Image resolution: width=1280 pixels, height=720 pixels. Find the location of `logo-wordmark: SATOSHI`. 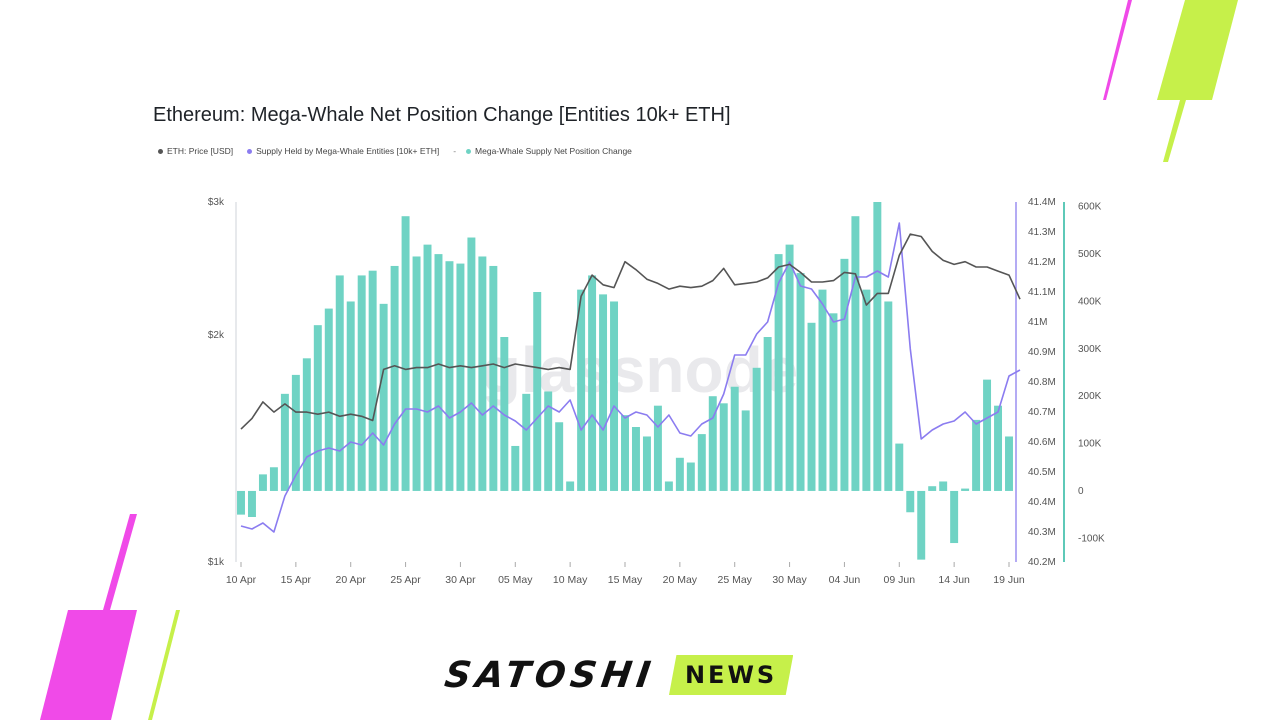

logo-wordmark: SATOSHI is located at coordinates (550, 675).